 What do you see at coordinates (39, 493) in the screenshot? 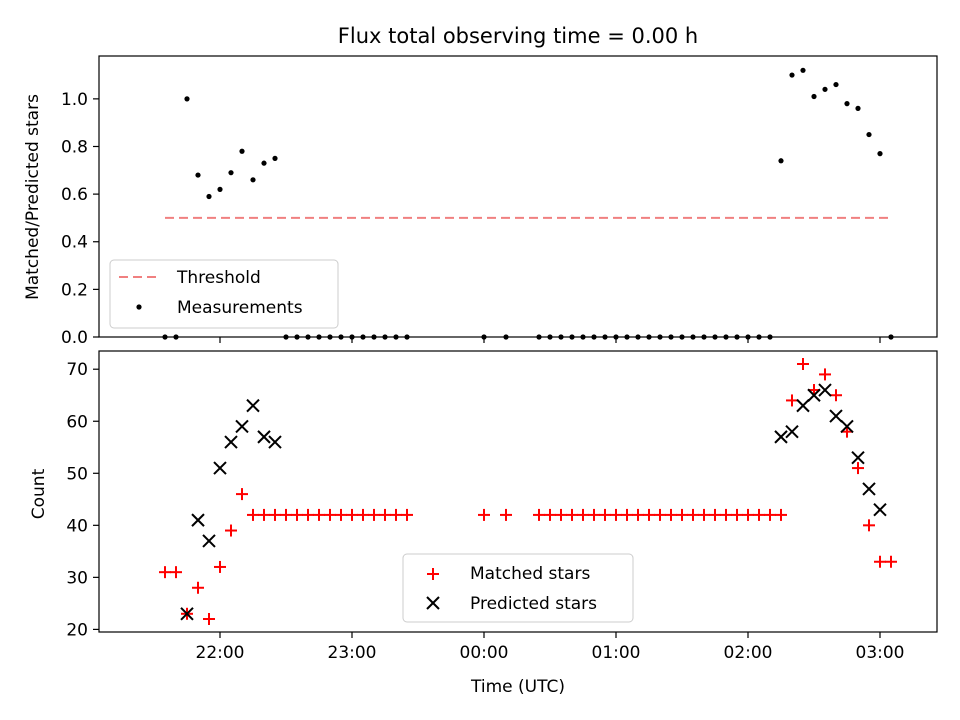
I see `count-y-axis-label: Count` at bounding box center [39, 493].